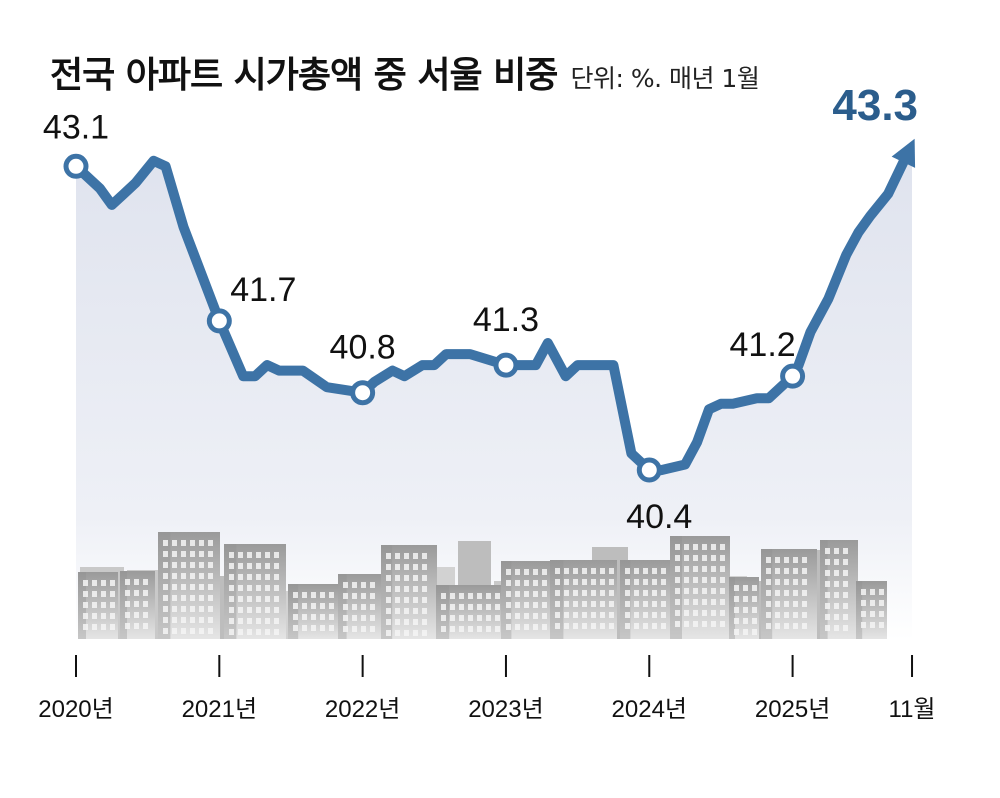 Image resolution: width=1000 pixels, height=798 pixels. I want to click on city-skyline-illustration, so click(482, 586).